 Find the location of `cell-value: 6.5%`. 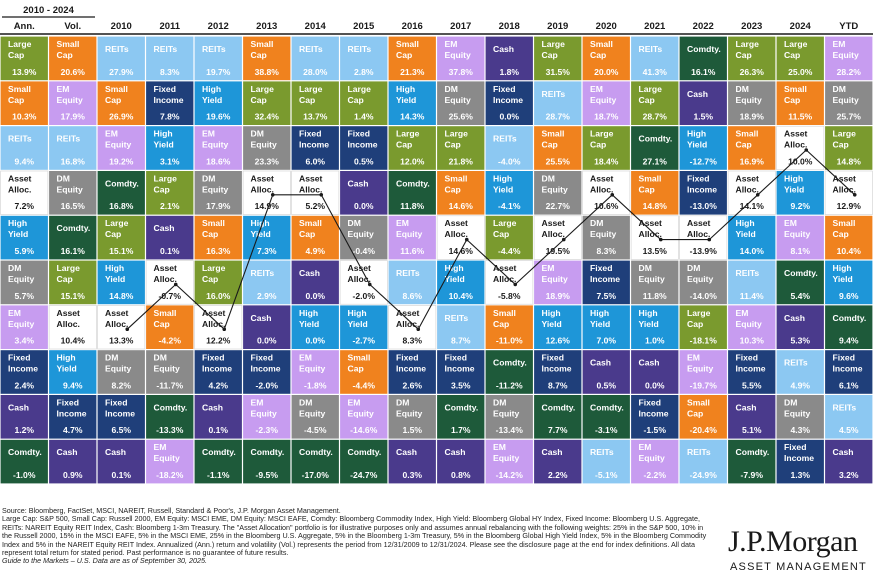

cell-value: 6.5% is located at coordinates (121, 430).